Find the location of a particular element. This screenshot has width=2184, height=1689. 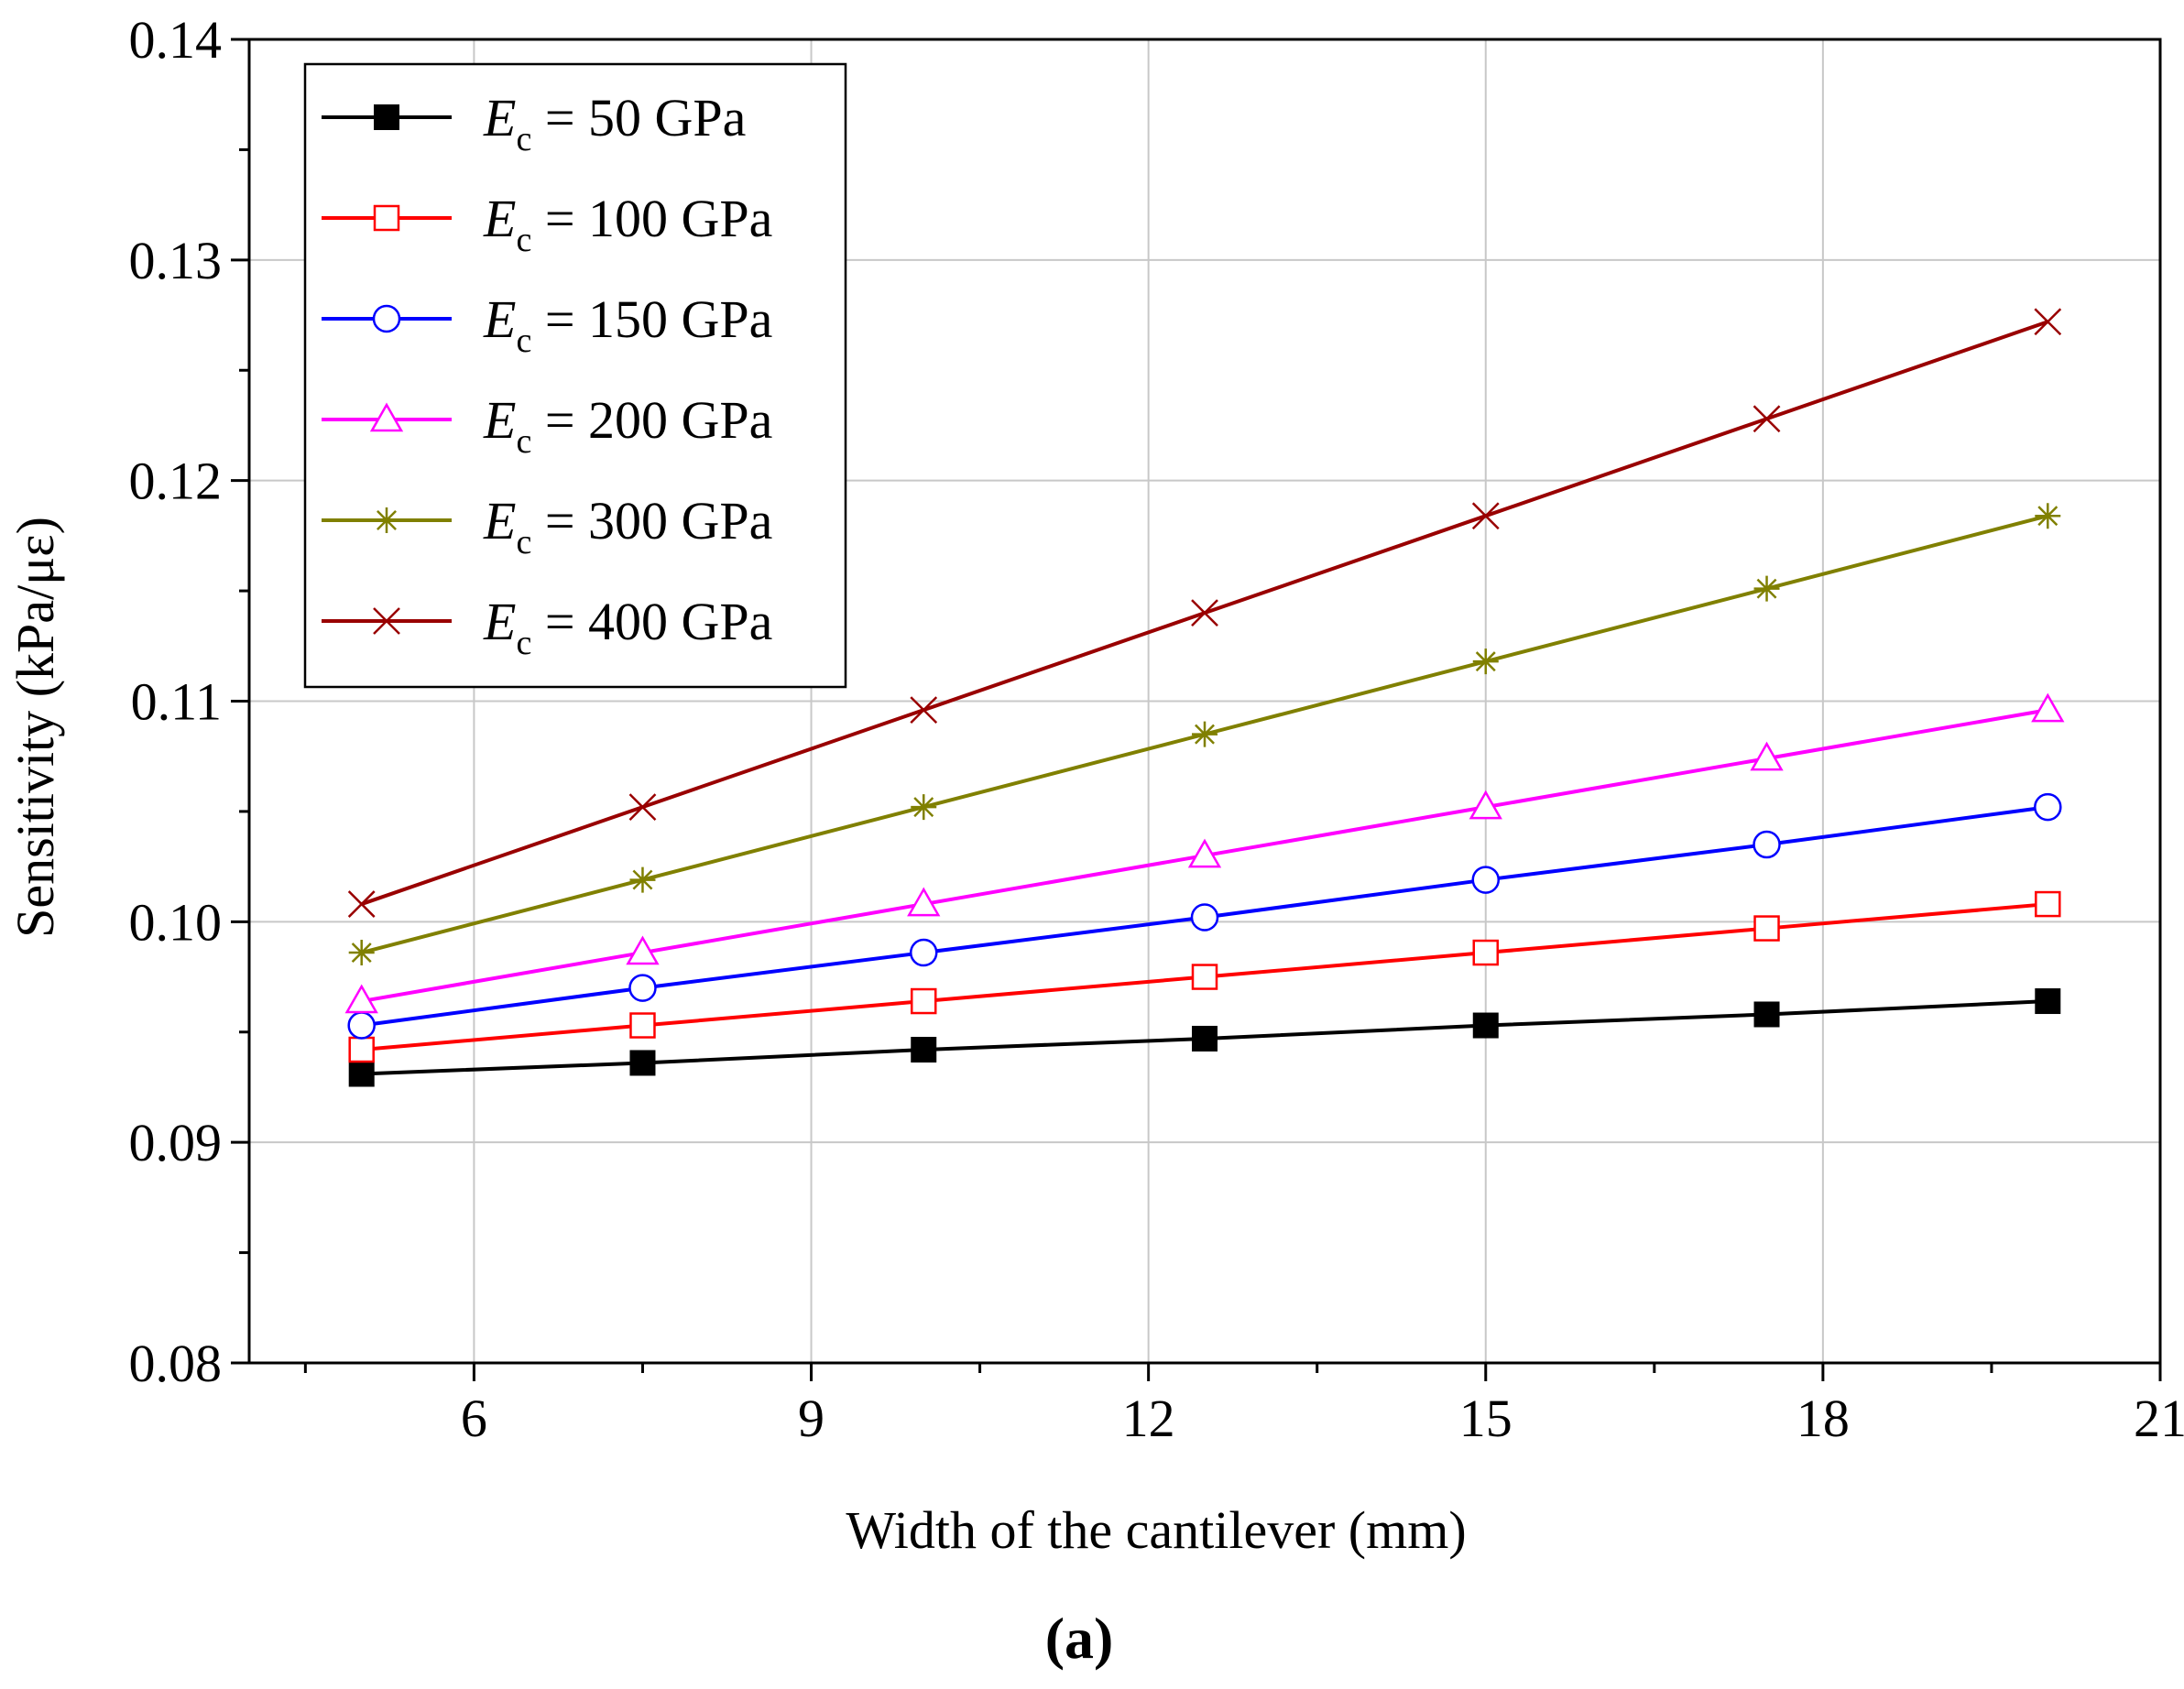

legend-item: Ec = 150 GPa is located at coordinates (547, 325).